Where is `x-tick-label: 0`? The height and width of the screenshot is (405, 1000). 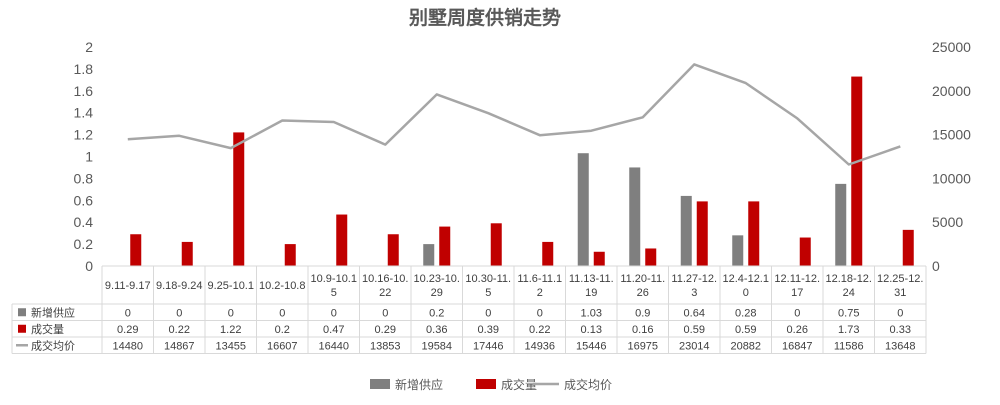 x-tick-label: 0 is located at coordinates (746, 293).